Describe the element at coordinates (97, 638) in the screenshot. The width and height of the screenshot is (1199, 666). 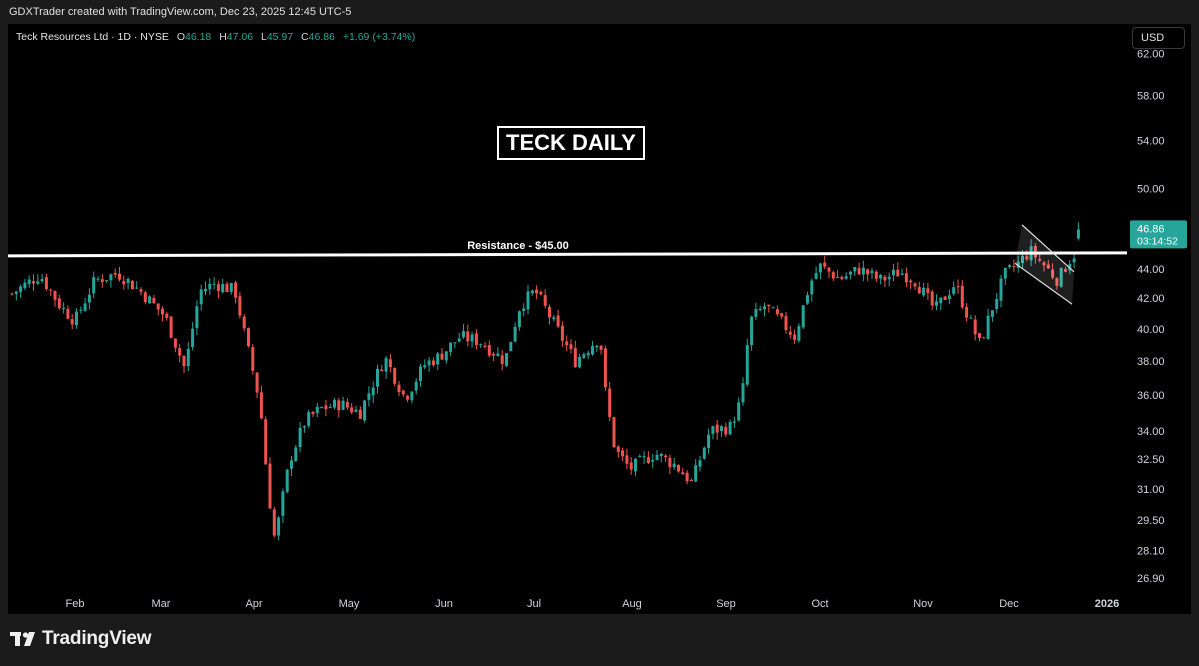
I see `tradingview-brand: TradingView` at that location.